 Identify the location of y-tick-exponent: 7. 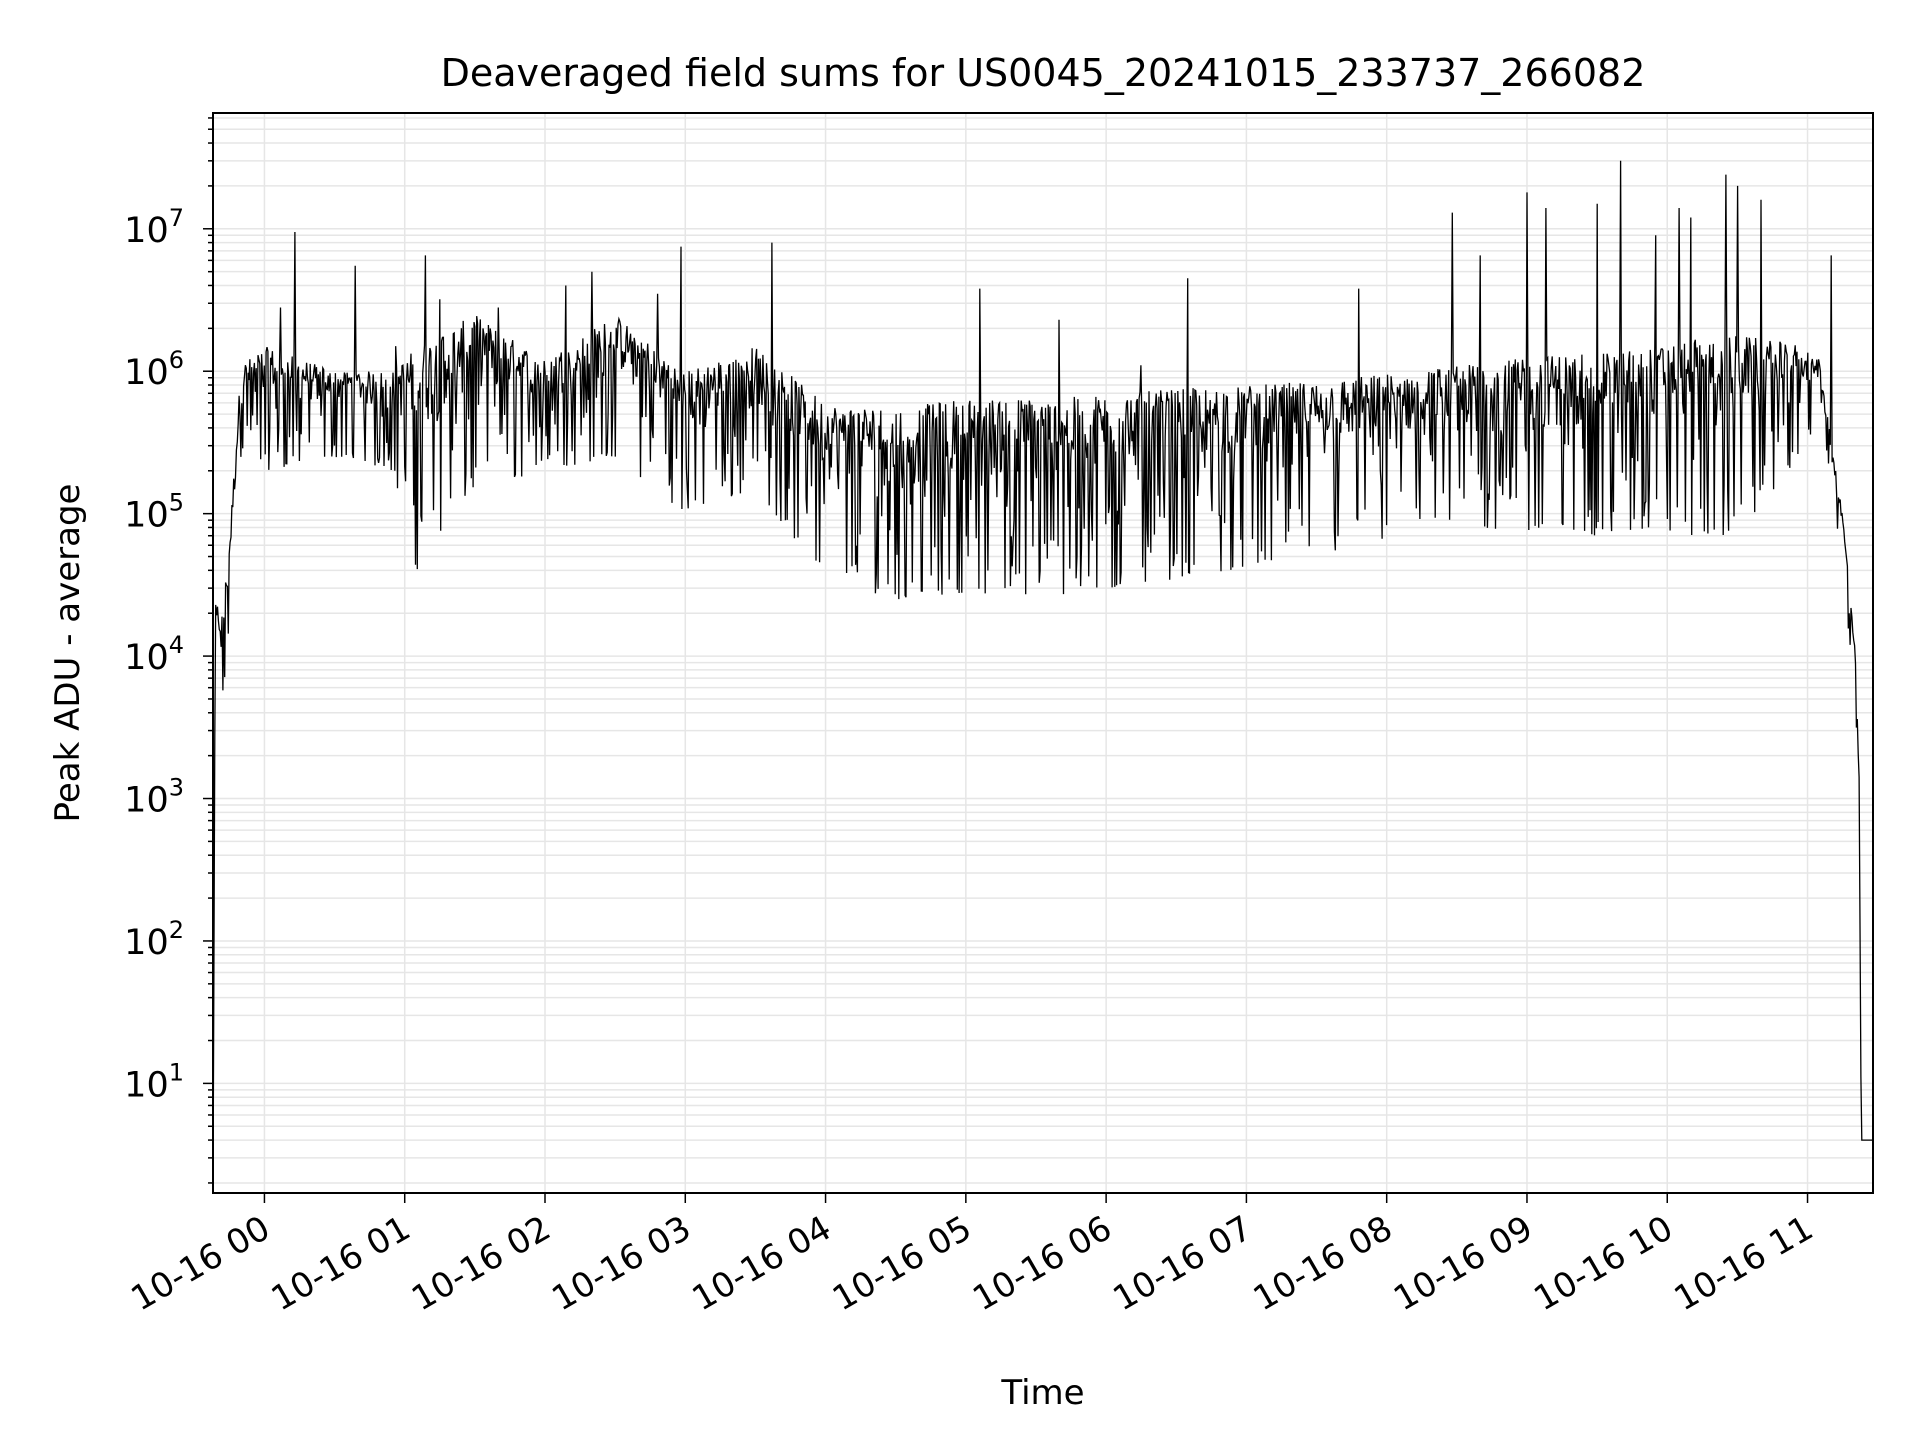
(176, 218).